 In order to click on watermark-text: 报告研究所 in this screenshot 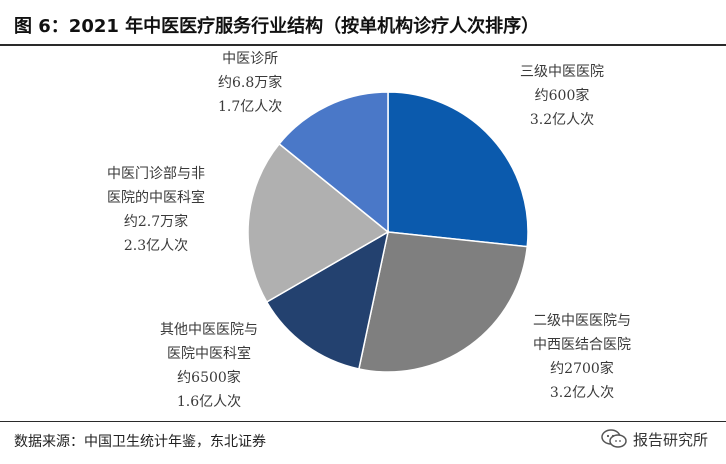, I will do `click(670, 439)`.